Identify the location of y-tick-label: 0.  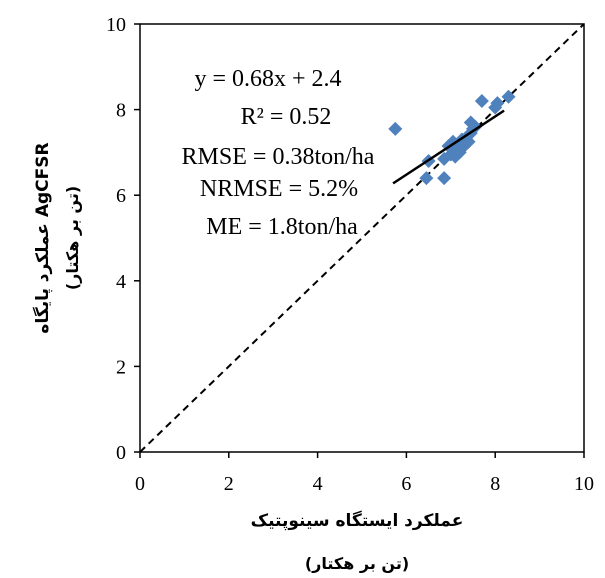
(121, 453).